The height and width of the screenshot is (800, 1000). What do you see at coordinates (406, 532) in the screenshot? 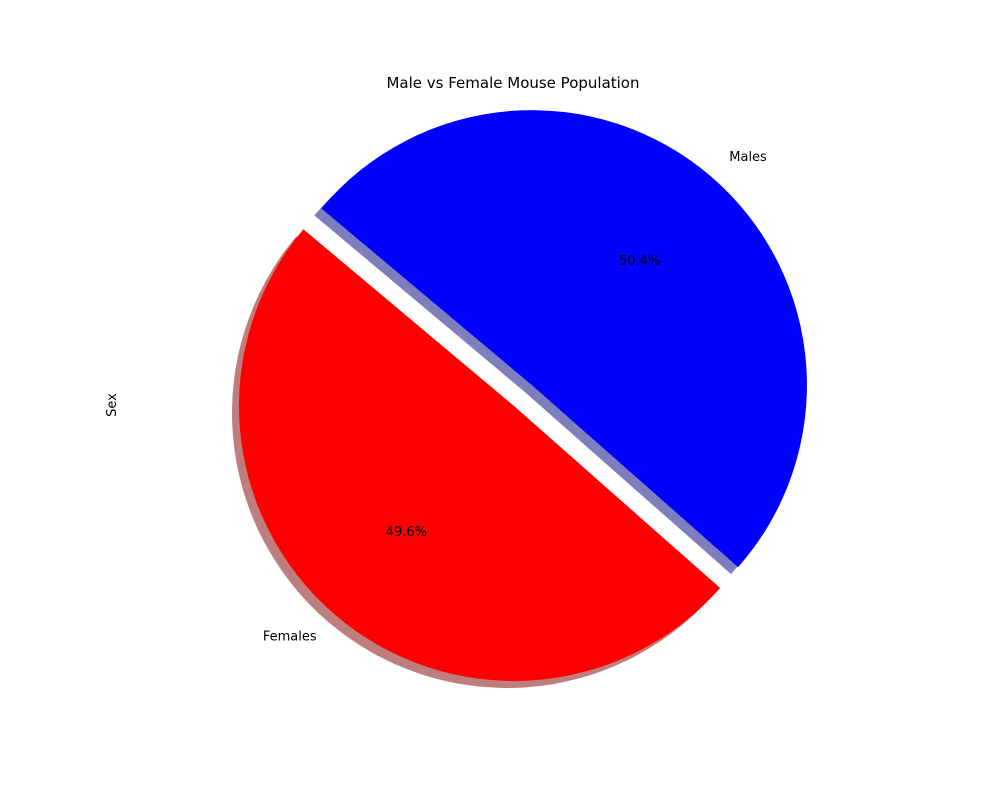
I see `slice-percent-females: 49.6%` at bounding box center [406, 532].